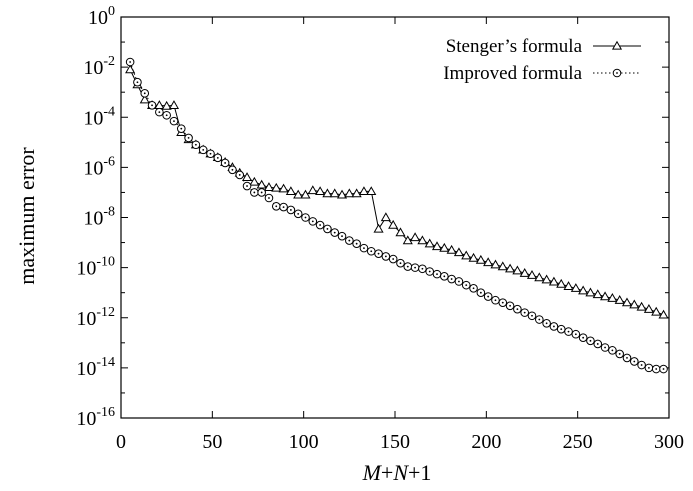 This screenshot has height=491, width=693. What do you see at coordinates (95, 267) in the screenshot?
I see `y-tick-label: 10-10` at bounding box center [95, 267].